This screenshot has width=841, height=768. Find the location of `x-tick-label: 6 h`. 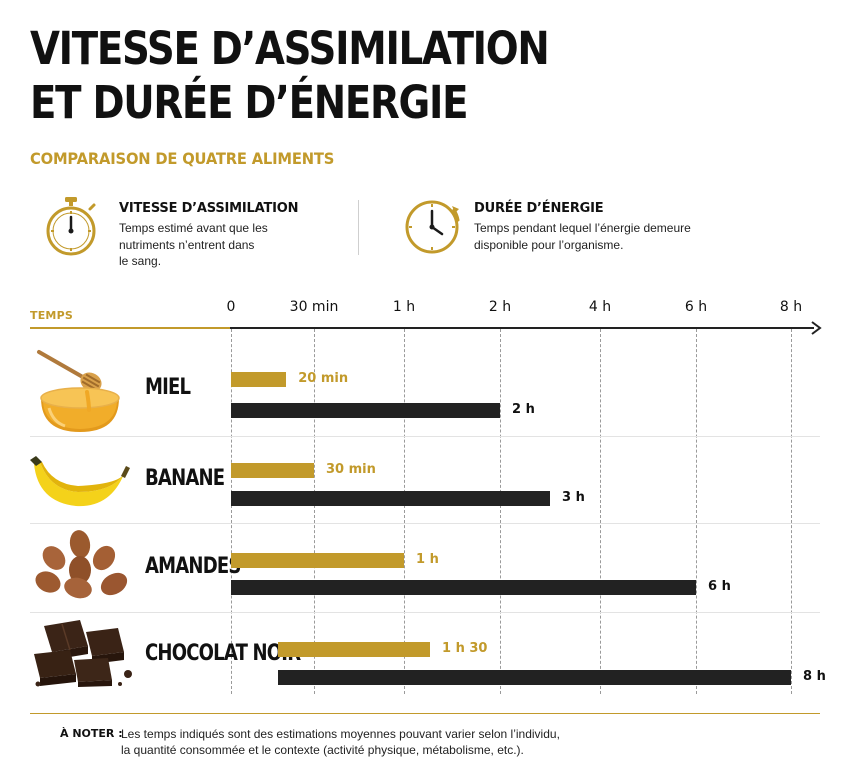

x-tick-label: 6 h is located at coordinates (696, 307).